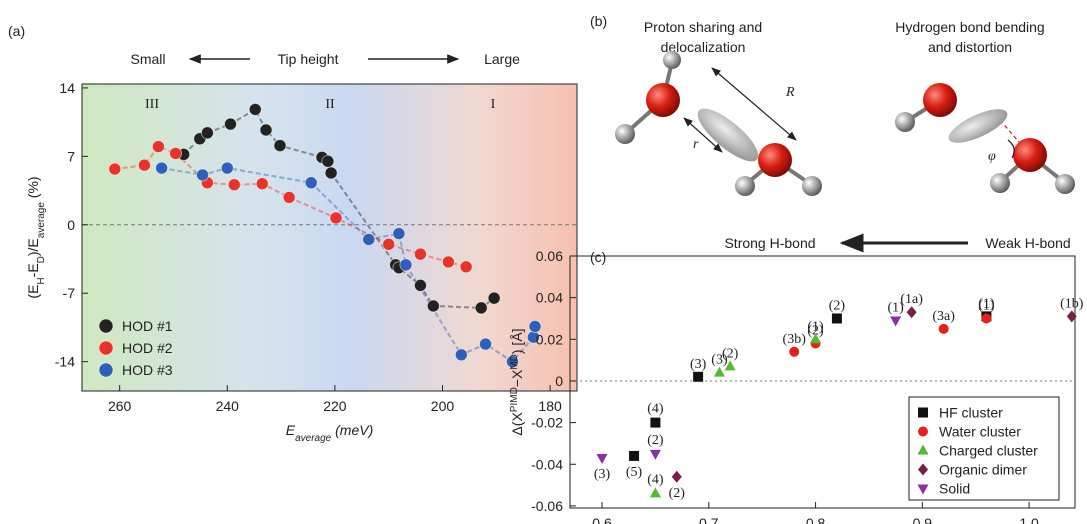 This screenshot has height=524, width=1087. I want to click on legend-box, so click(984, 448).